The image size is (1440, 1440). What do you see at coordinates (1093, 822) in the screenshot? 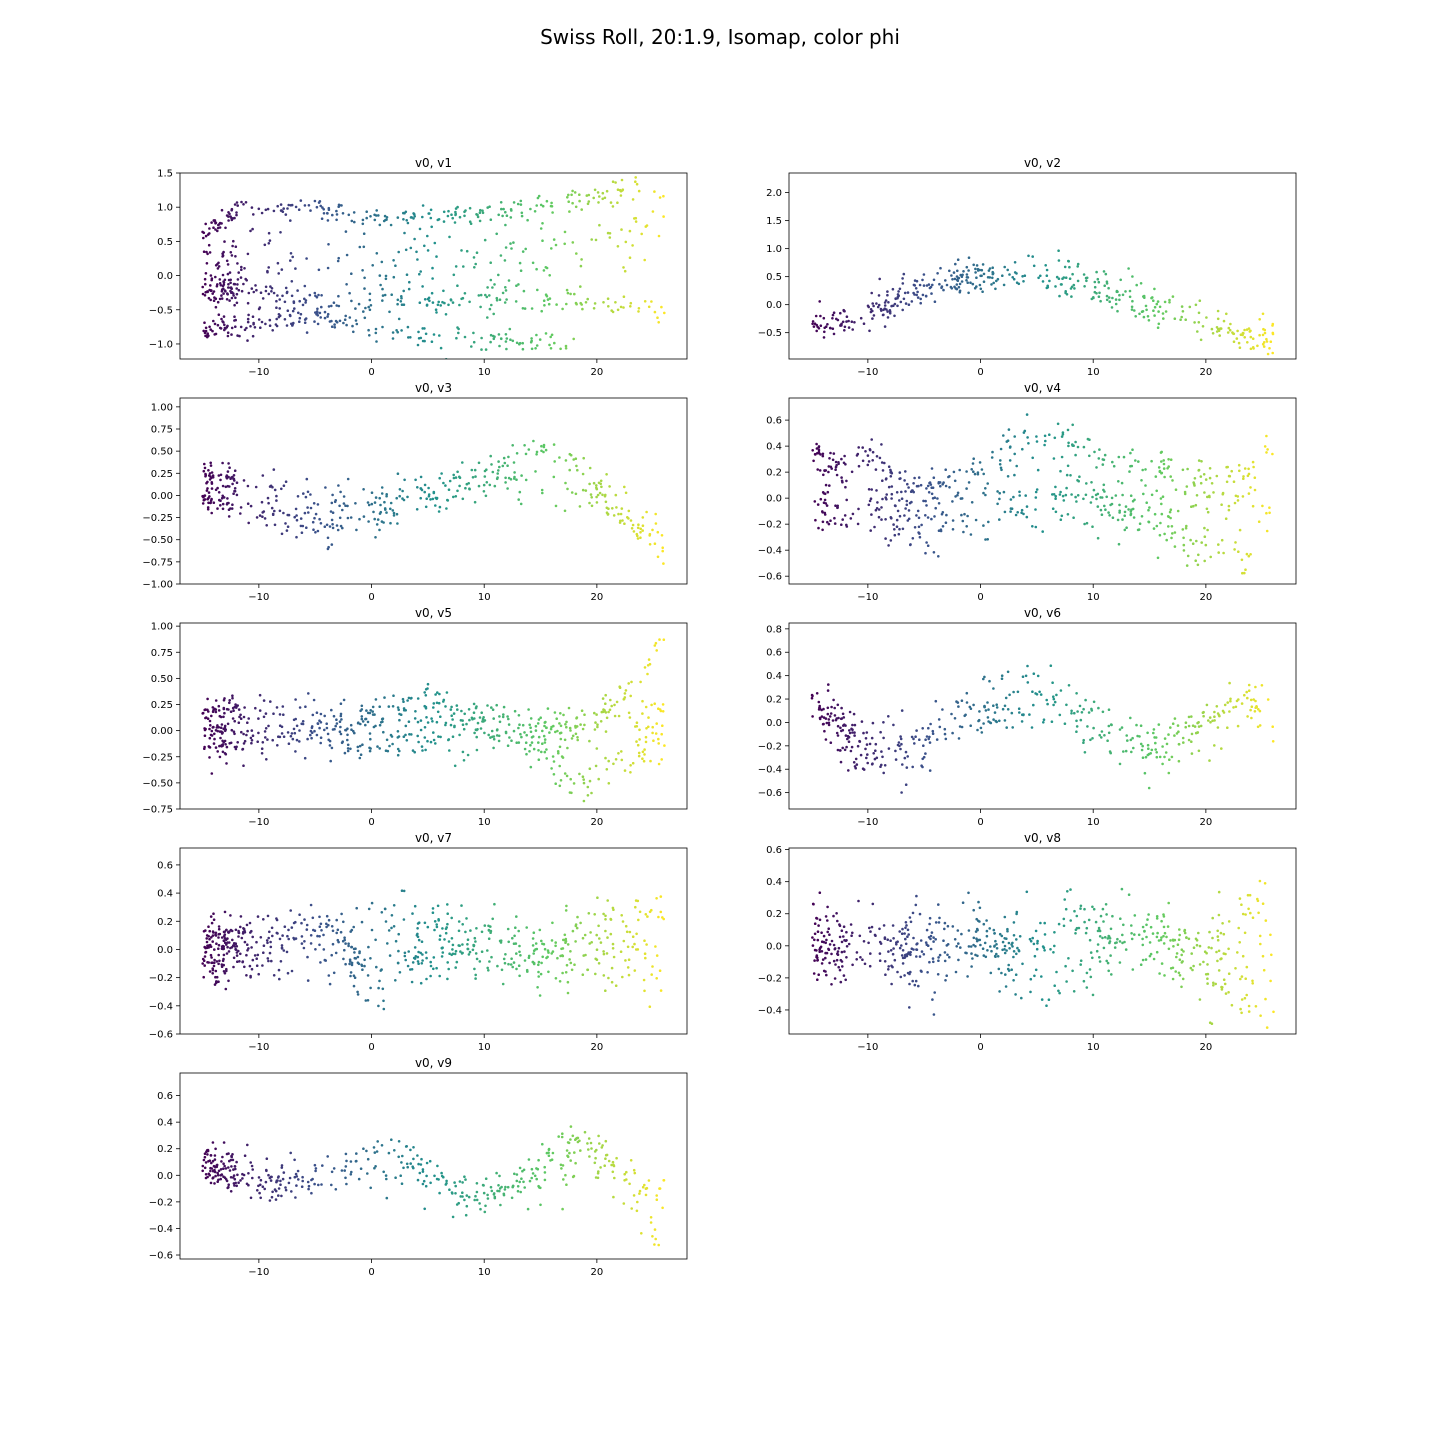
I see `x-tick-label: 10` at bounding box center [1093, 822].